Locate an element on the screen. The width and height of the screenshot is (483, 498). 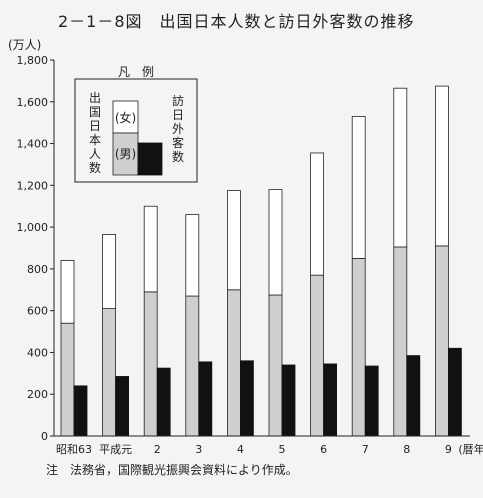
x-axis: 昭和63 平成元 2 3 4 5 6 7 8 9 (暦年) is located at coordinates (268, 445).